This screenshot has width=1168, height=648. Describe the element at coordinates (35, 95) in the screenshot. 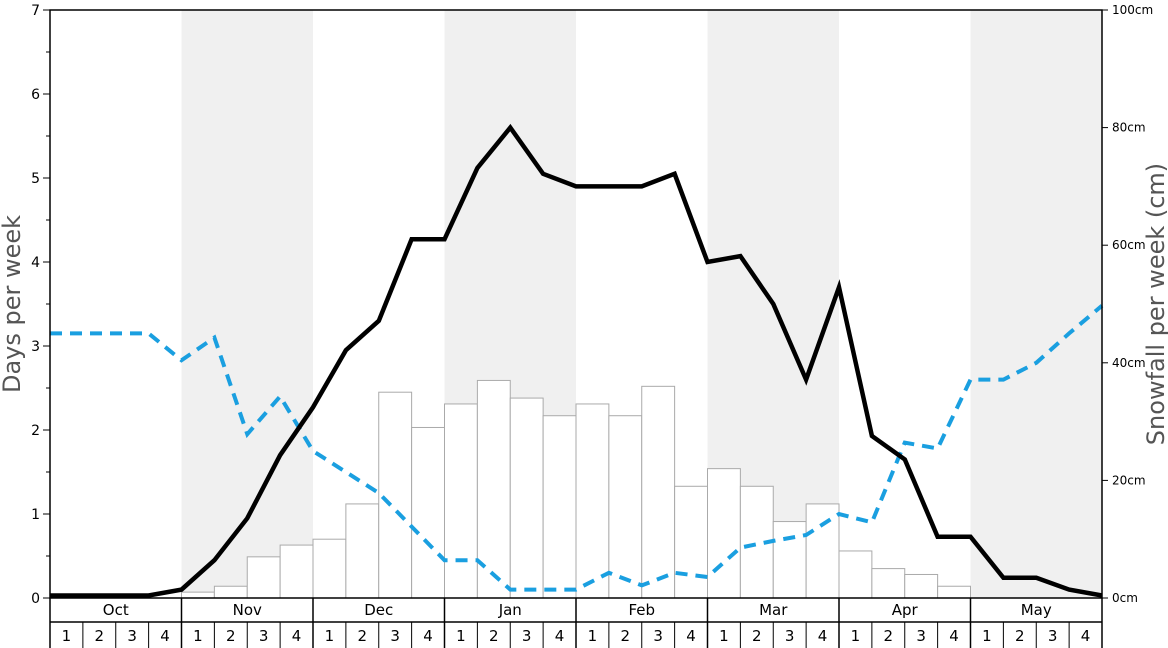

I see `left-tick-label: 6` at that location.